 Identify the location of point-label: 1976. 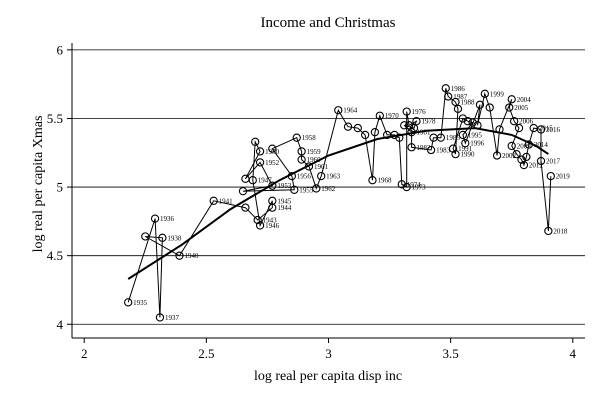
(419, 112).